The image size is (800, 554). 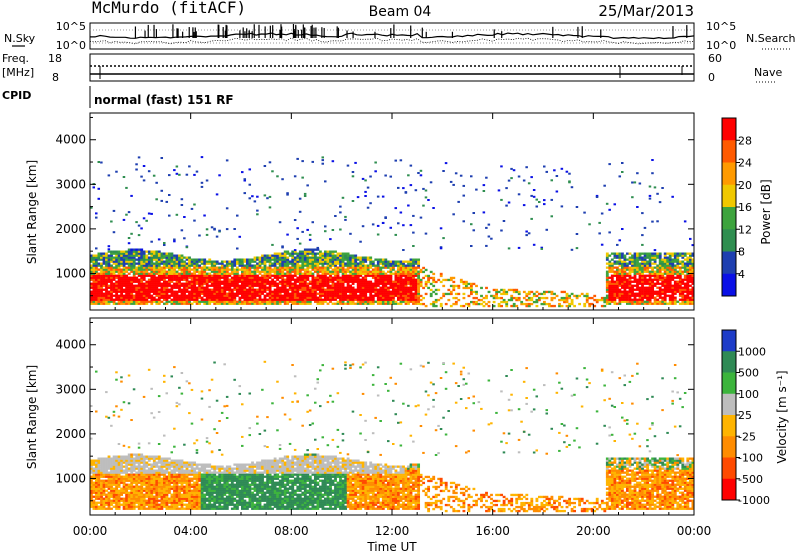 I want to click on colorbar-segment, so click(x=729, y=263).